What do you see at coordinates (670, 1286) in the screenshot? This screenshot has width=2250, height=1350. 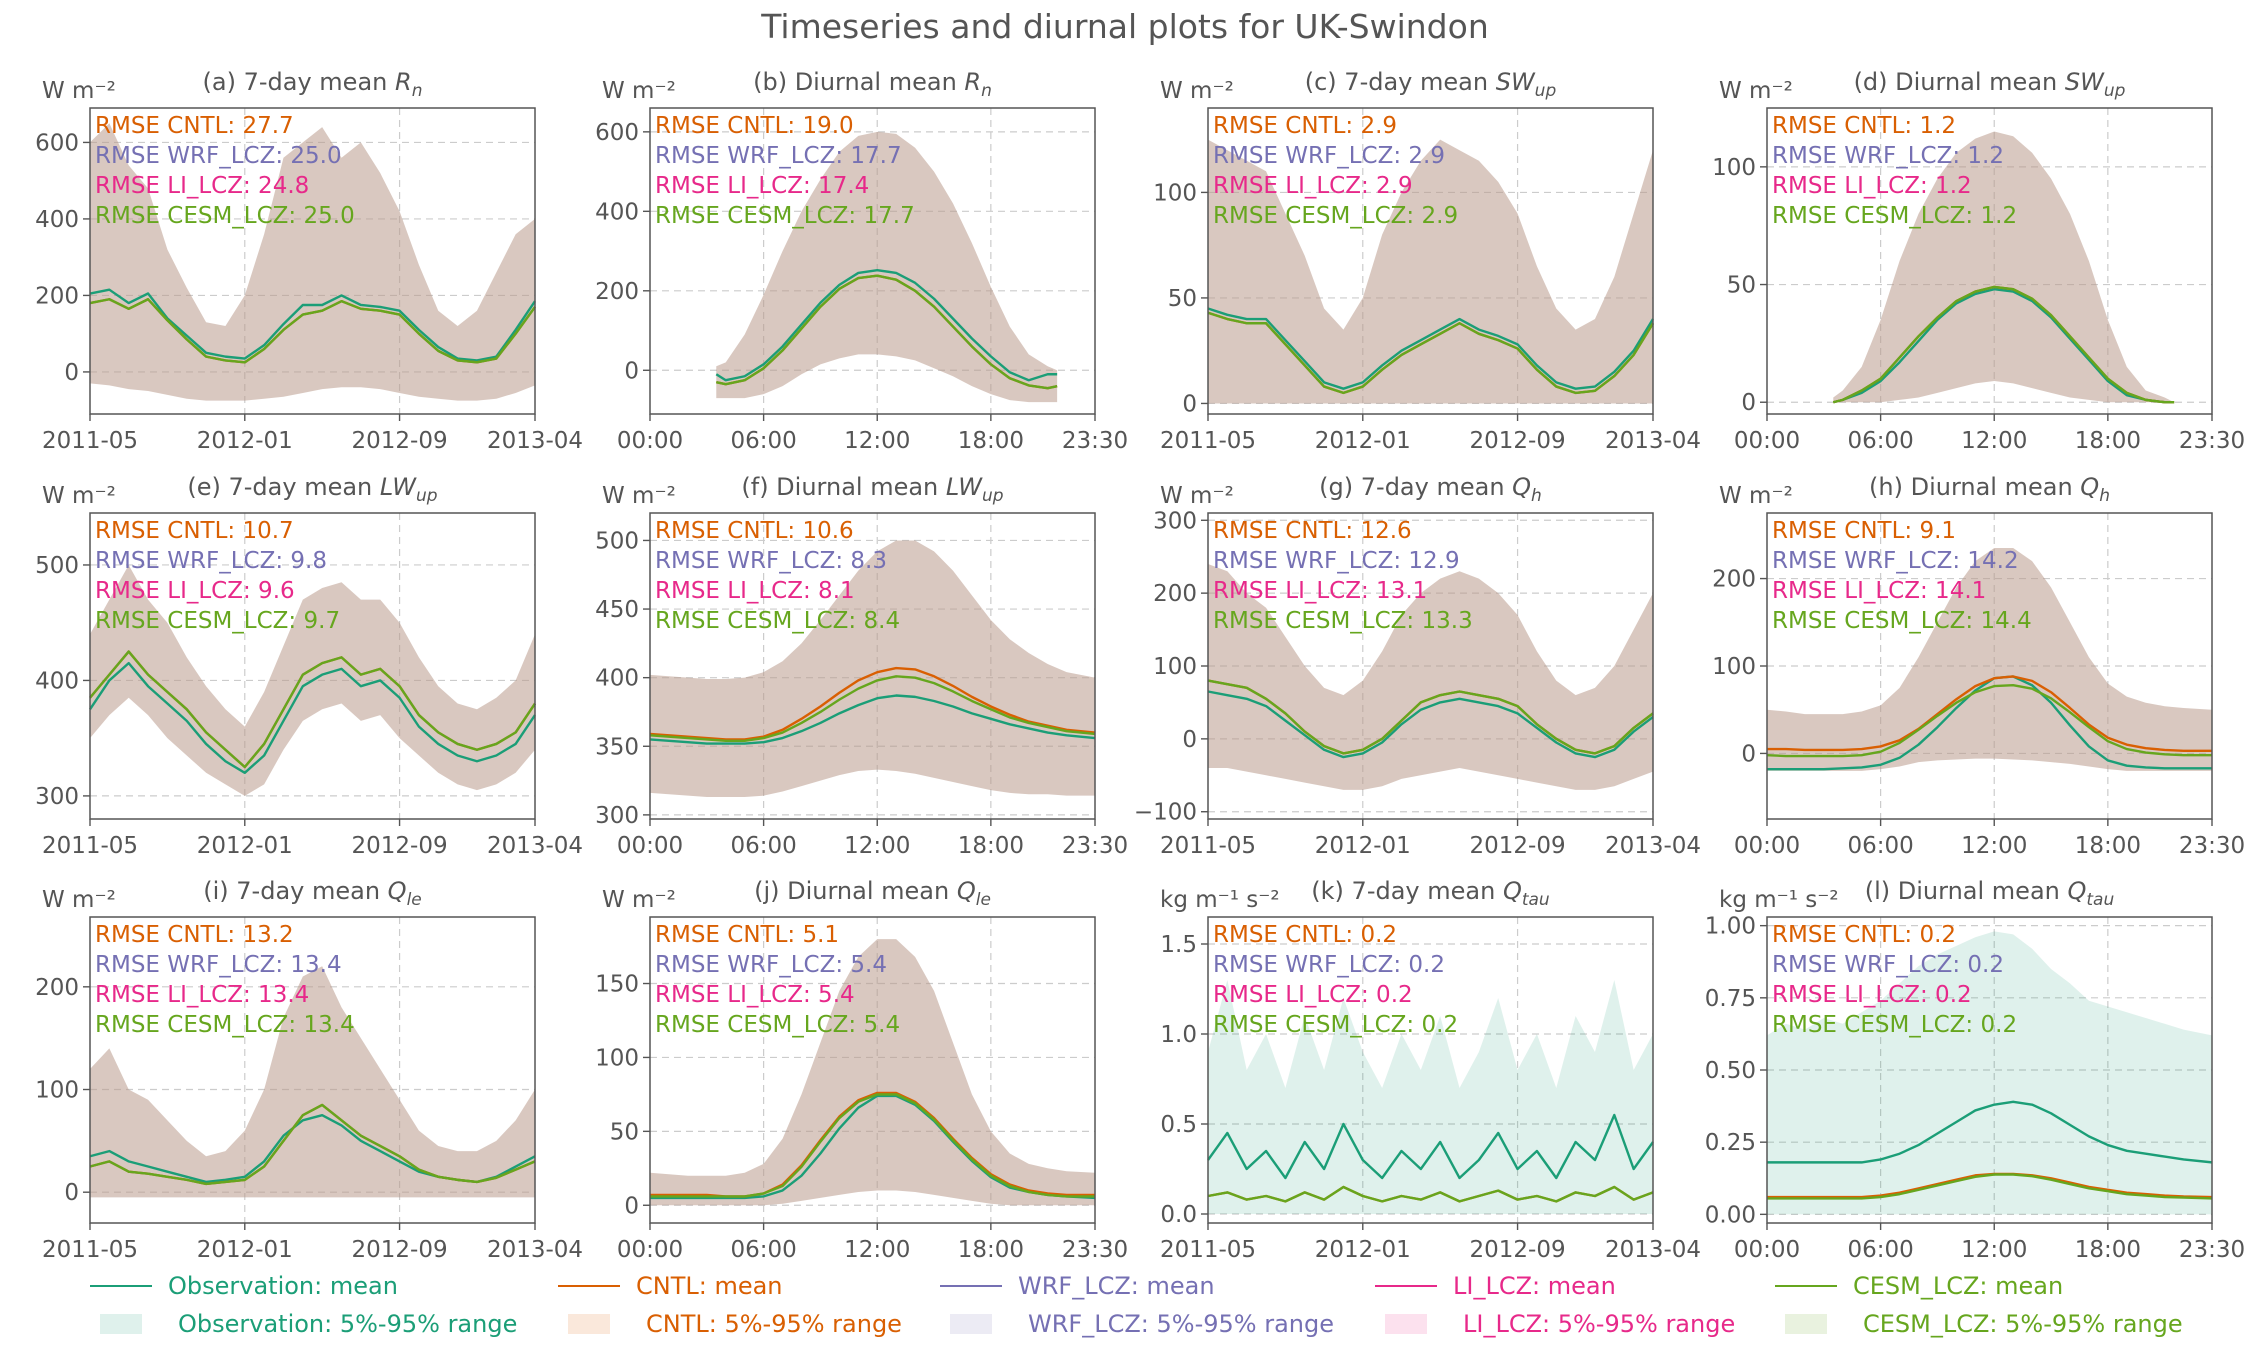 I see `legend-mean-cntl: CNTL: mean` at bounding box center [670, 1286].